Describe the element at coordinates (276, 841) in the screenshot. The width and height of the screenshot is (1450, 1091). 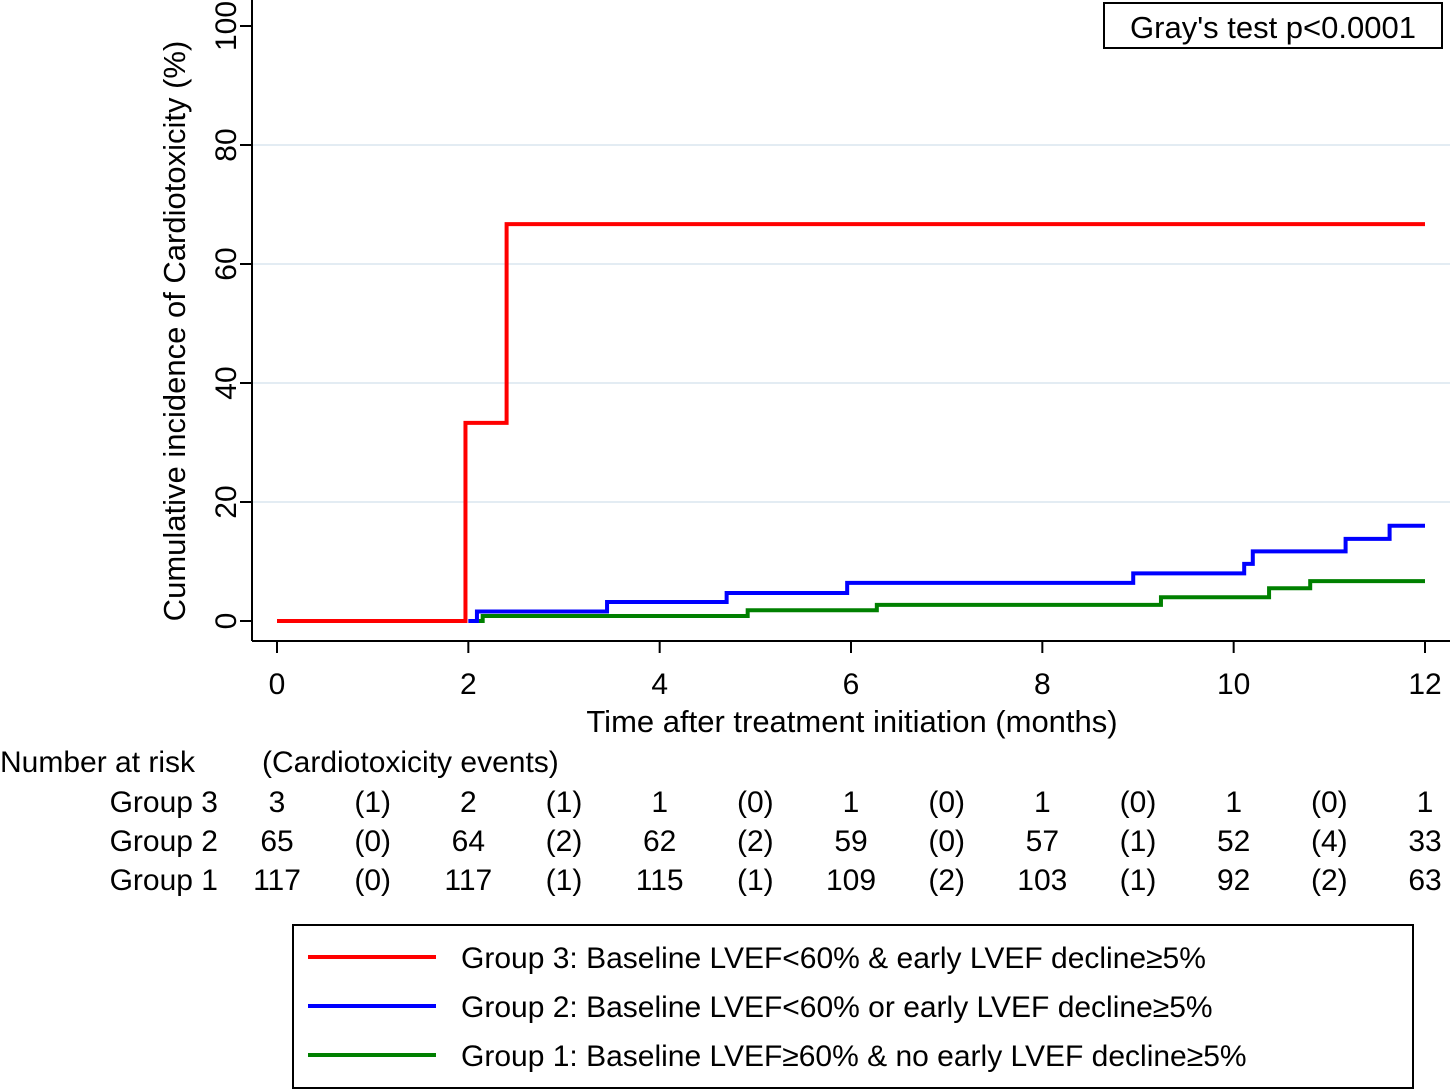
I see `risk-cell: 65` at that location.